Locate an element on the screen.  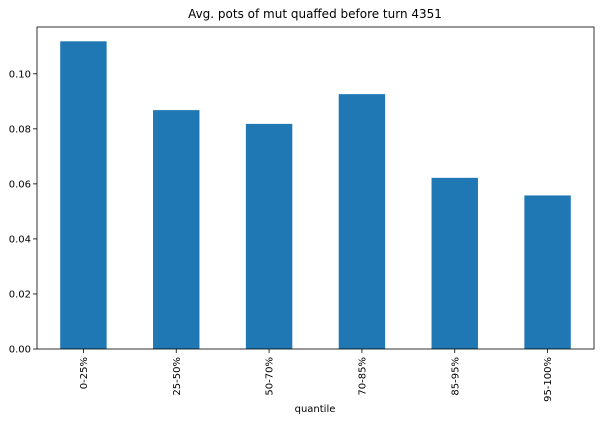
bar-0-25% is located at coordinates (83, 195).